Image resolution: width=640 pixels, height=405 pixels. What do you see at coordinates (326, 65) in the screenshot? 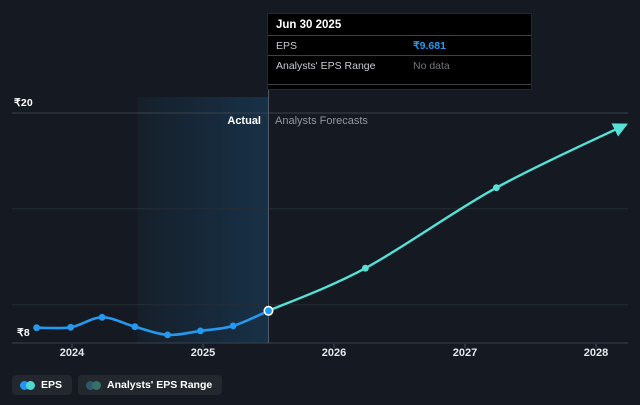
I see `tooltip-range-label: Analysts' EPS Range` at bounding box center [326, 65].